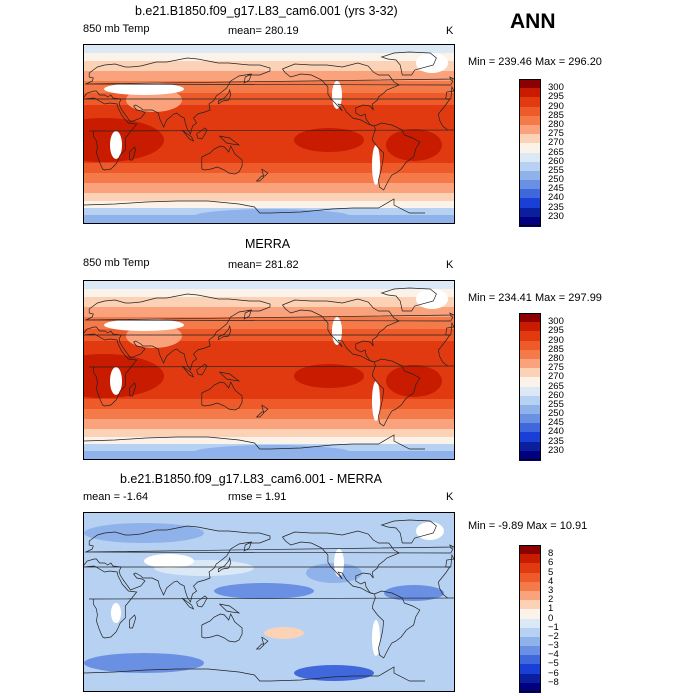 The width and height of the screenshot is (700, 700). I want to click on panel-center-label: rmse = 1.91, so click(257, 497).